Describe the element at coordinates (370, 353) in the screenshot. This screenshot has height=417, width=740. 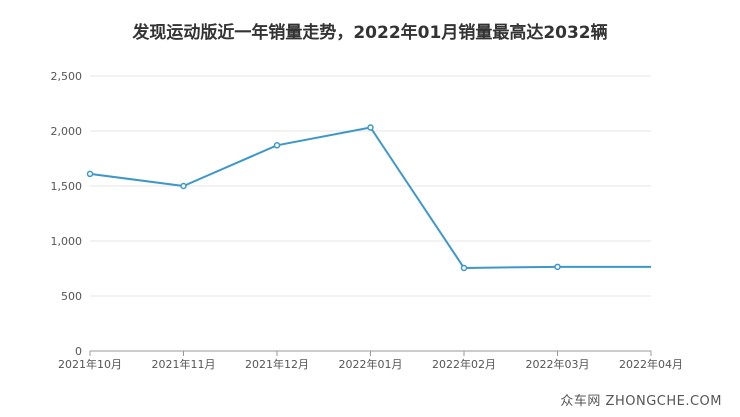
I see `axes` at that location.